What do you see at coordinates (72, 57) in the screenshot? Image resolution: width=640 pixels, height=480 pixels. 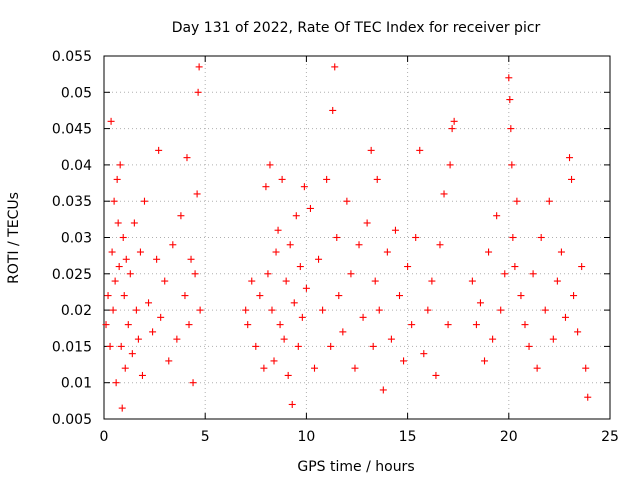 I see `y-tick-label: 0.055` at bounding box center [72, 57].